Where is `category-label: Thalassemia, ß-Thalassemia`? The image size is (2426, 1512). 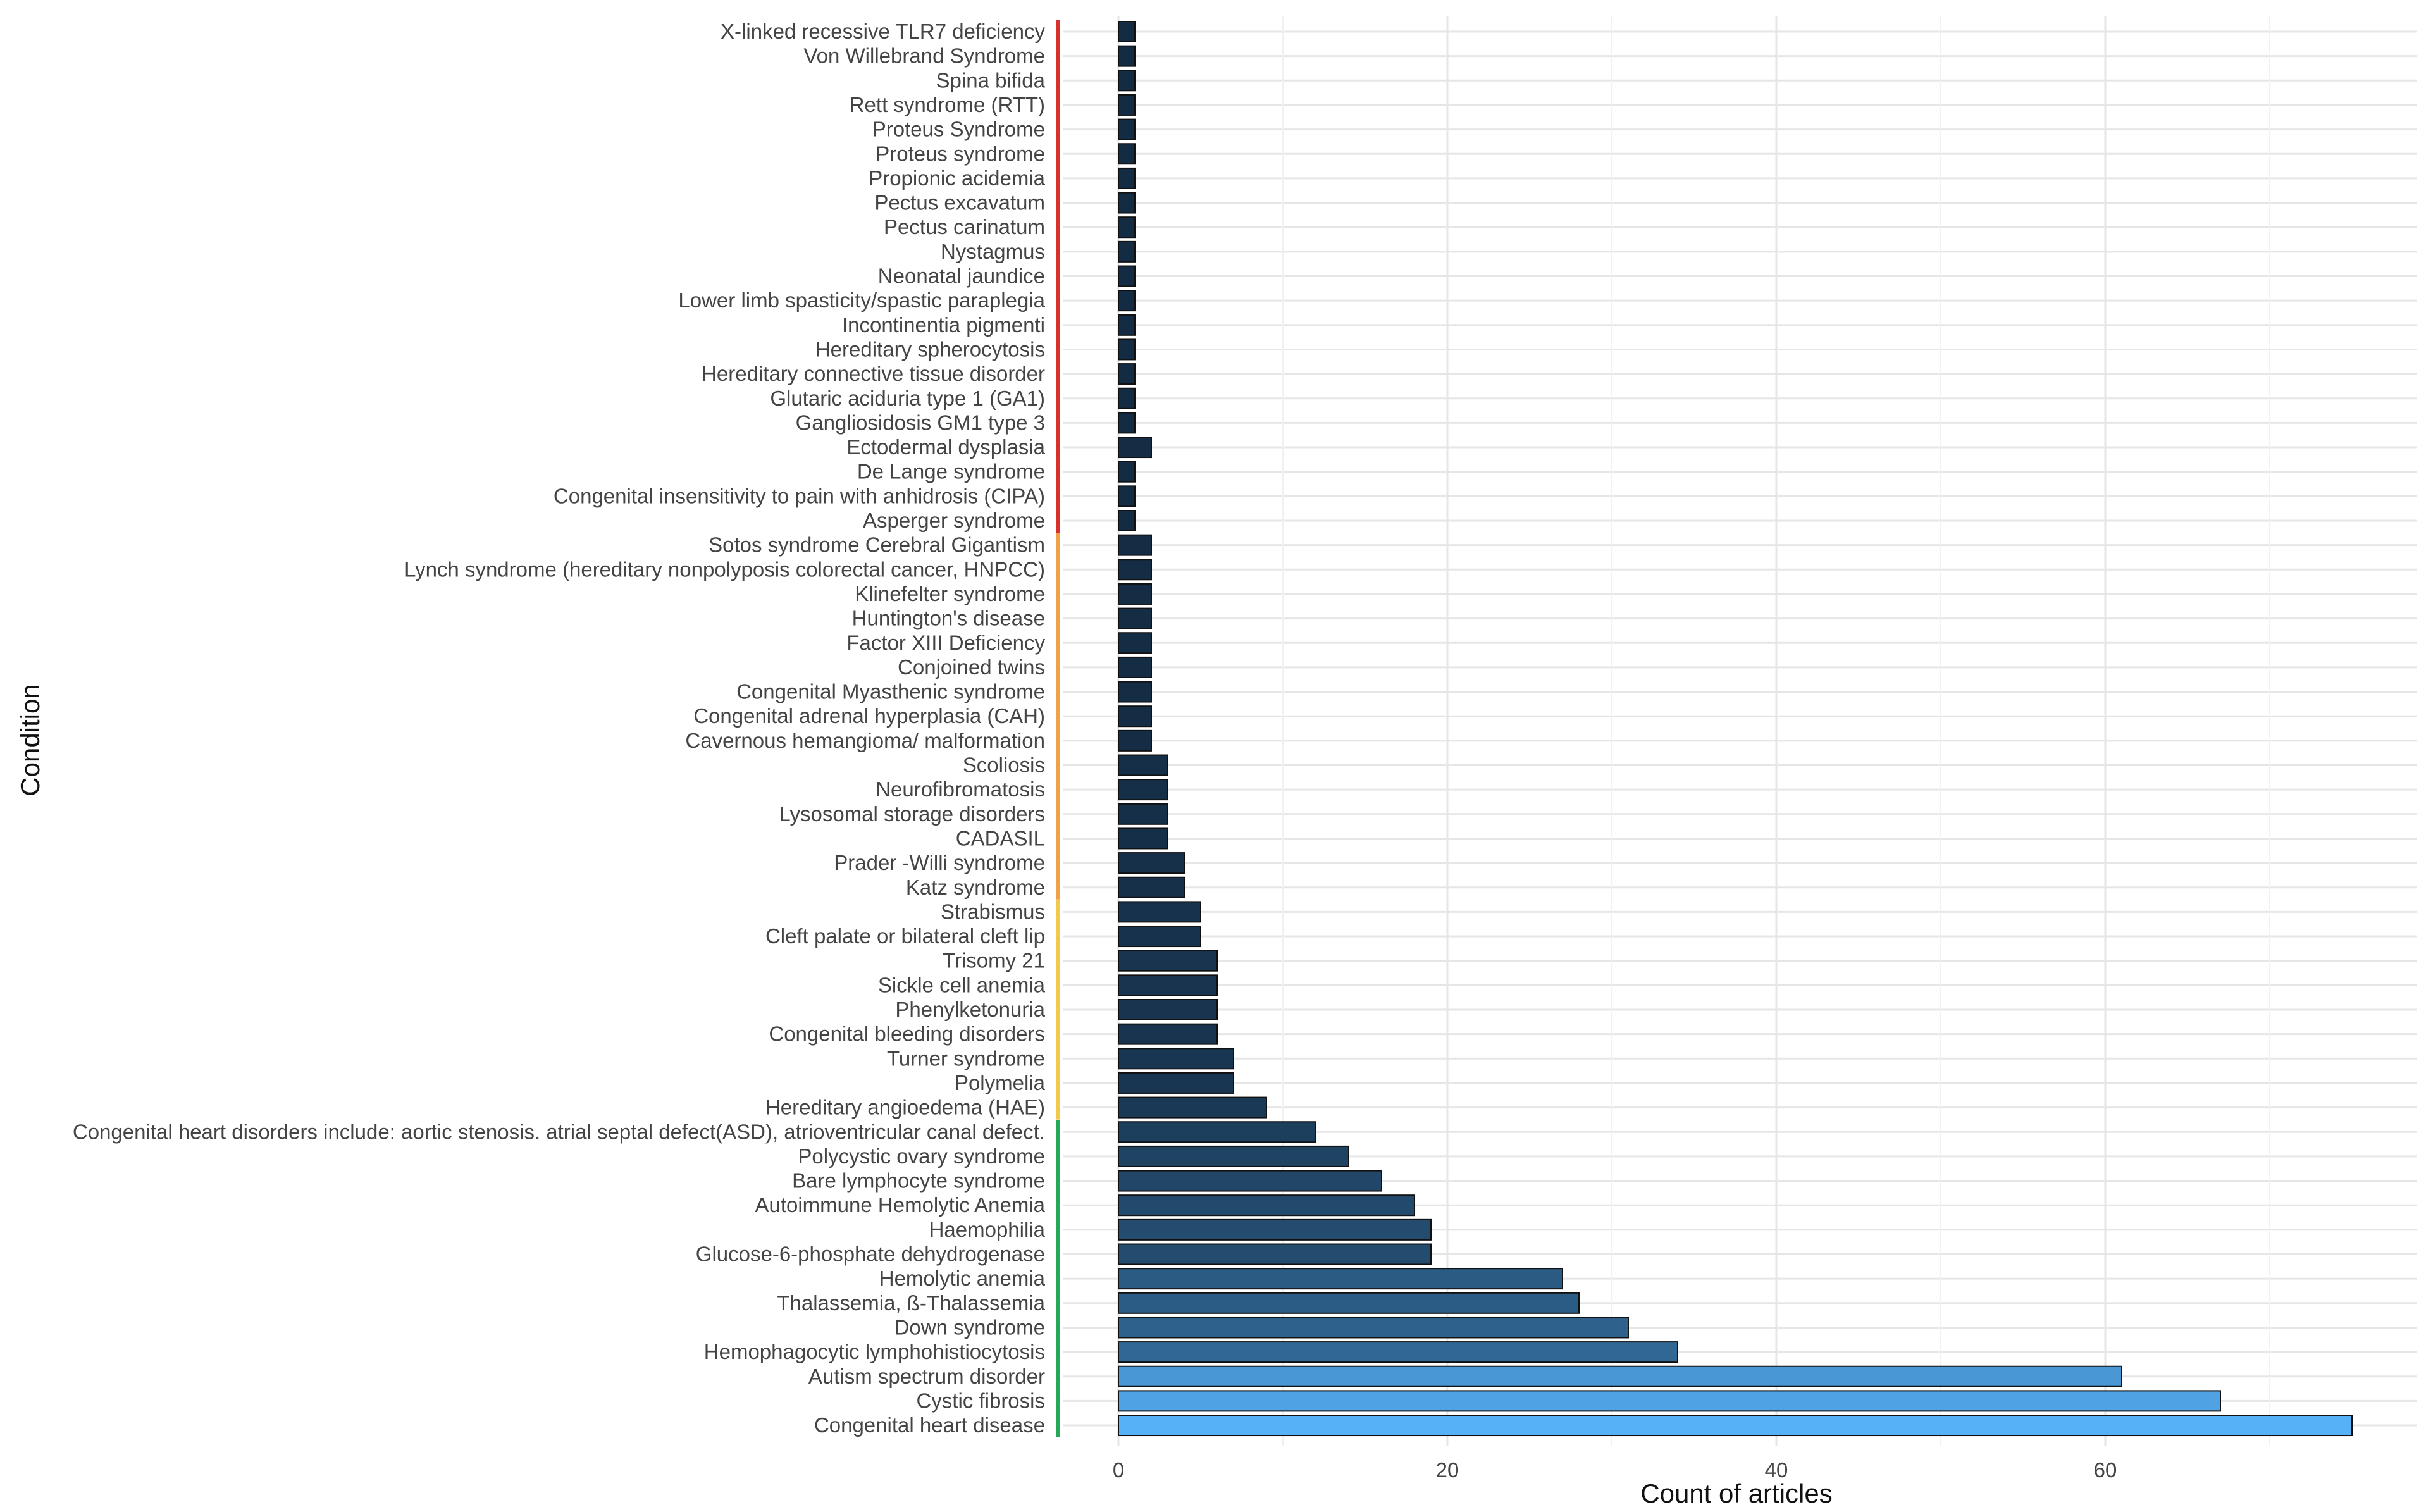 category-label: Thalassemia, ß-Thalassemia is located at coordinates (911, 1303).